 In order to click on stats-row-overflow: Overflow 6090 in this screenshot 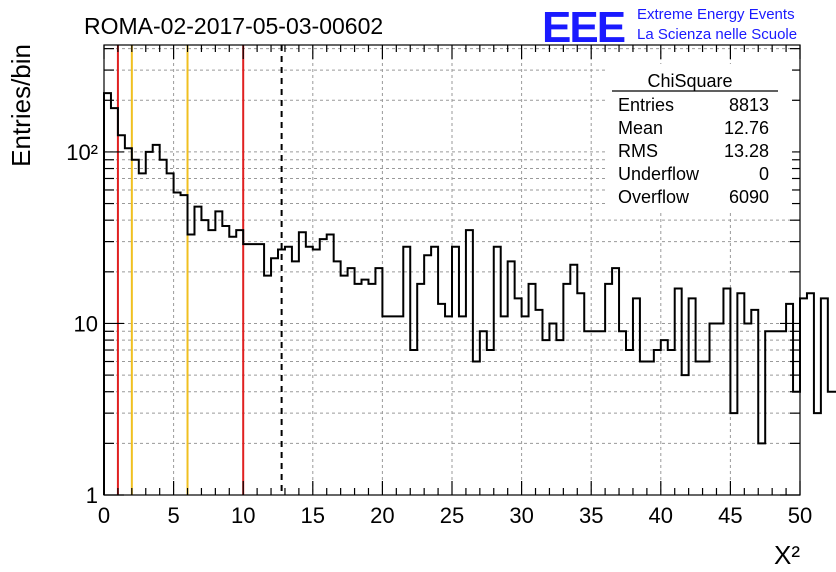, I will do `click(693, 197)`.